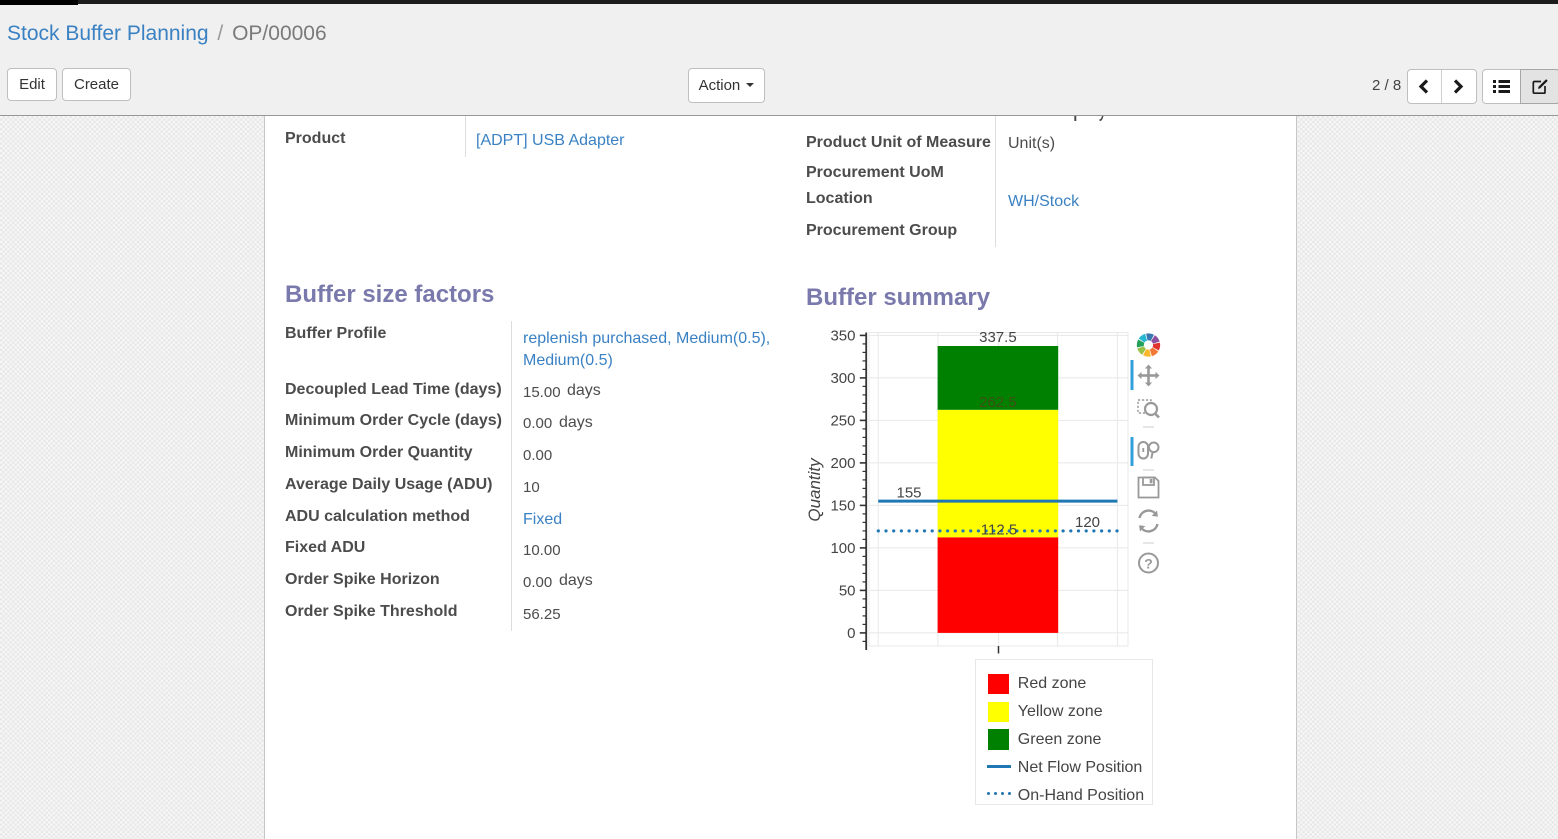 This screenshot has height=839, width=1558. What do you see at coordinates (998, 337) in the screenshot?
I see `svg-text: 337.5` at bounding box center [998, 337].